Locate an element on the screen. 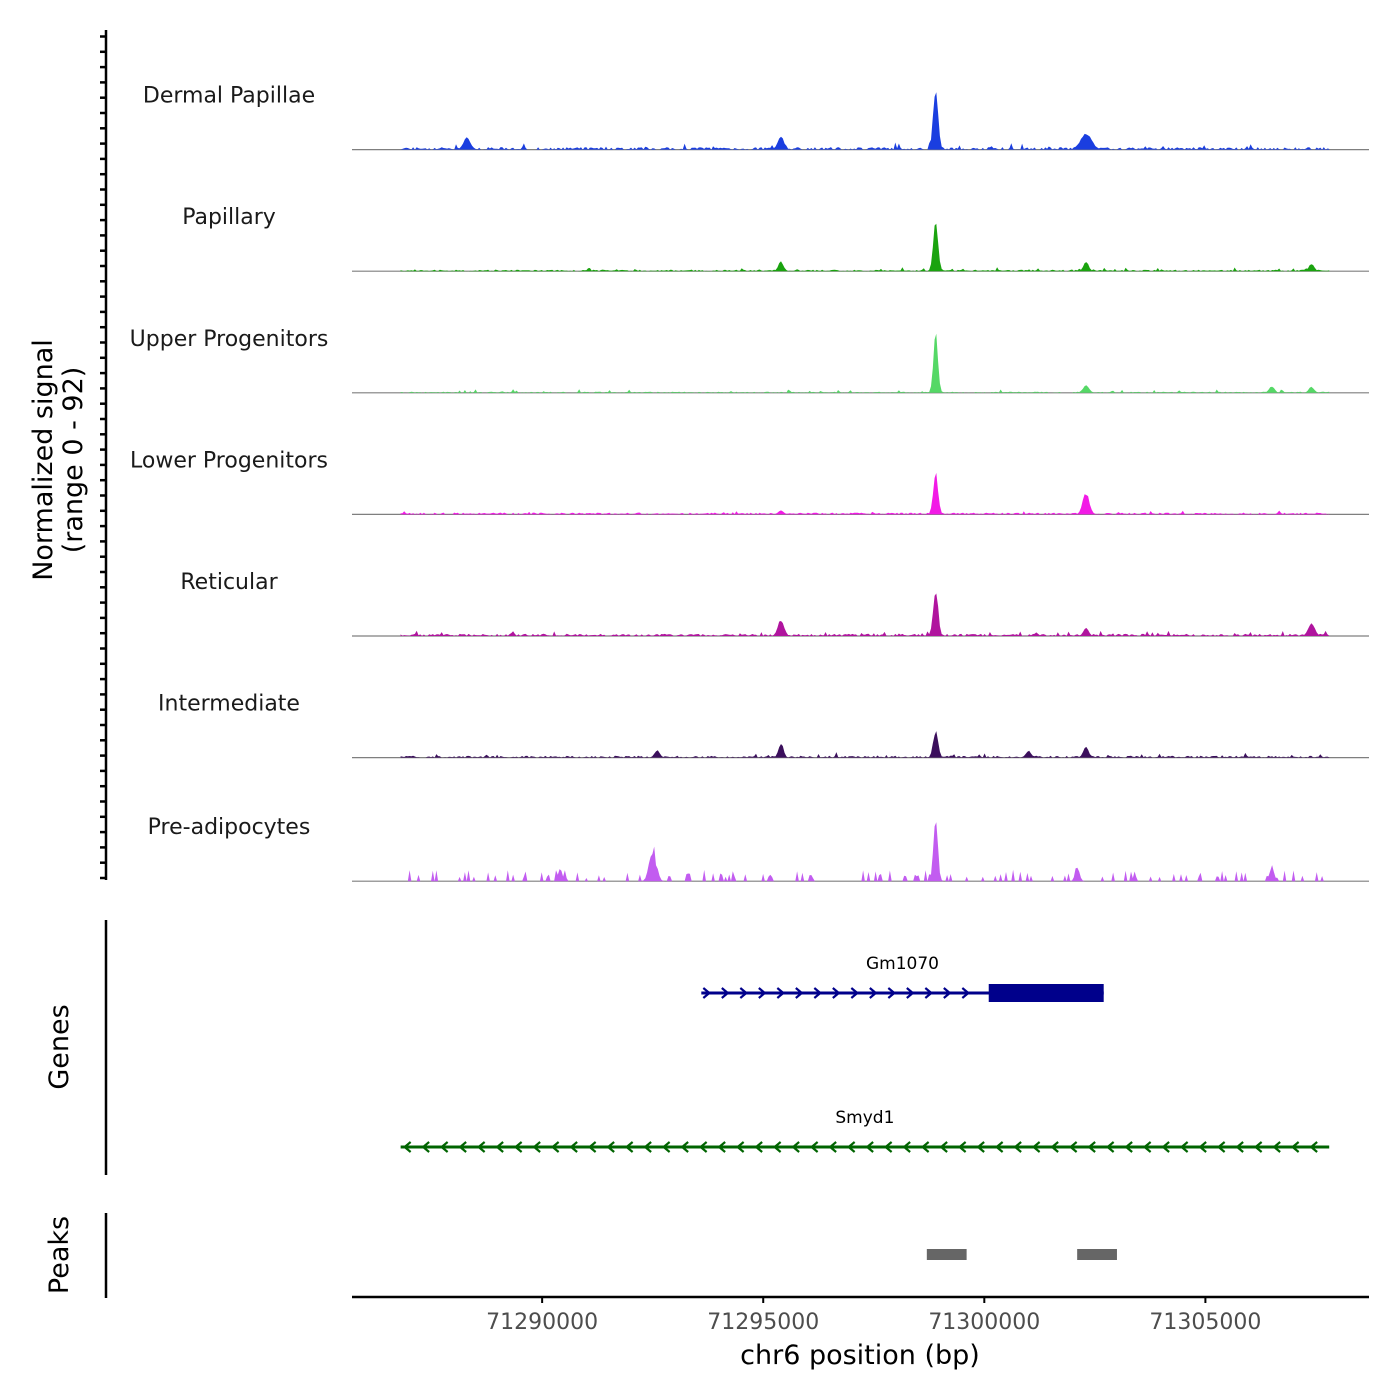 The height and width of the screenshot is (1400, 1400). track-lower-progenitors: Lower Progenitors is located at coordinates (749, 482).